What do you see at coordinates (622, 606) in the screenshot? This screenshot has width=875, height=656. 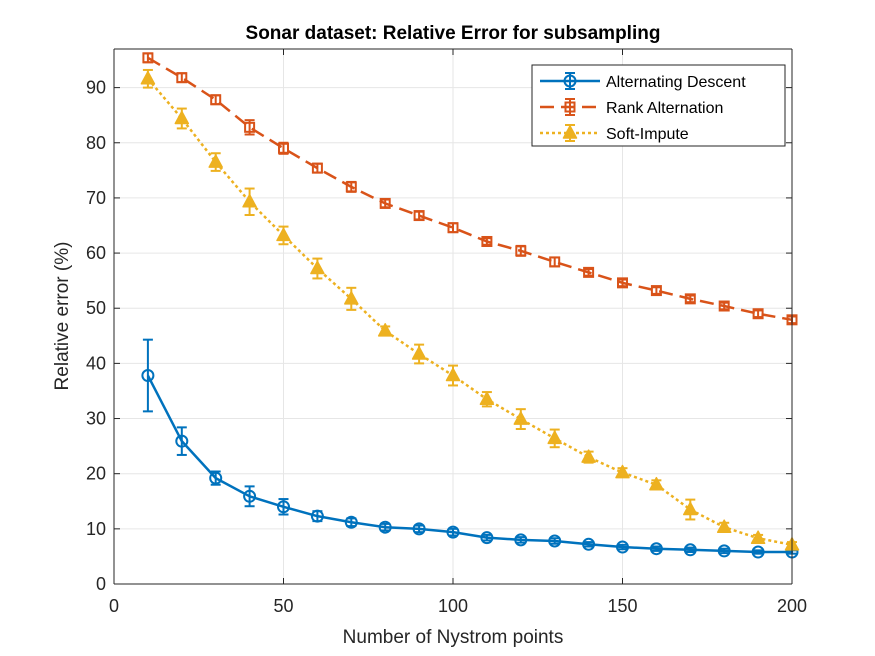 I see `x-tick-label: 150` at bounding box center [622, 606].